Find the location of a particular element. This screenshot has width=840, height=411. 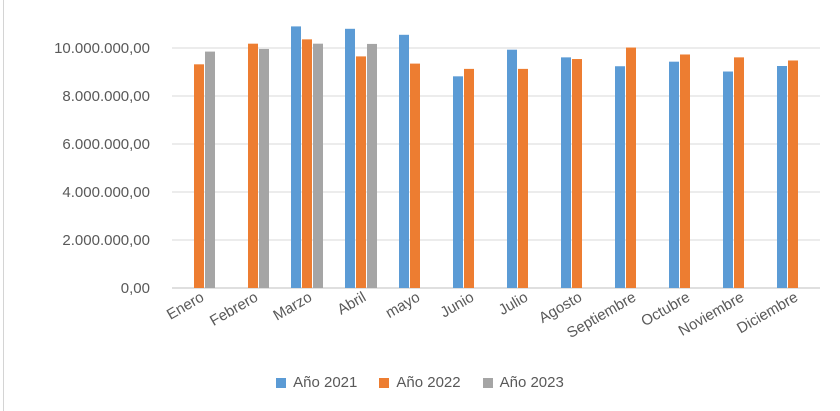

x-category-label: mayo is located at coordinates (403, 305).